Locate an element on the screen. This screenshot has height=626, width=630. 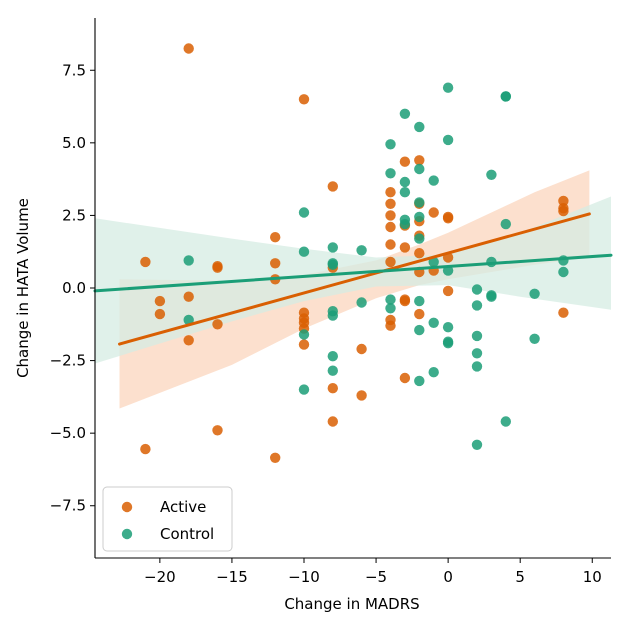
y-tick-label: −7.5 is located at coordinates (68, 506).